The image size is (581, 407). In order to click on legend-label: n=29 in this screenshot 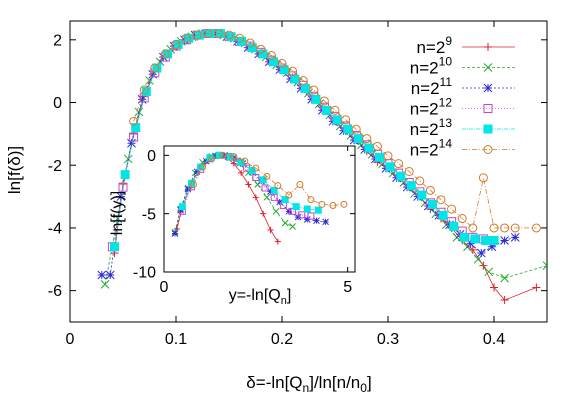, I will do `click(434, 45)`.